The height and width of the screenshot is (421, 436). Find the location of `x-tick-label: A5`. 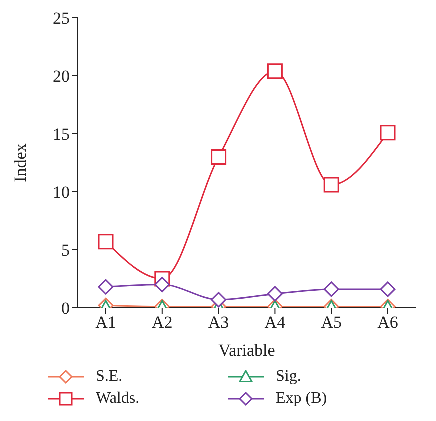

x-tick-label: A5 is located at coordinates (331, 322).